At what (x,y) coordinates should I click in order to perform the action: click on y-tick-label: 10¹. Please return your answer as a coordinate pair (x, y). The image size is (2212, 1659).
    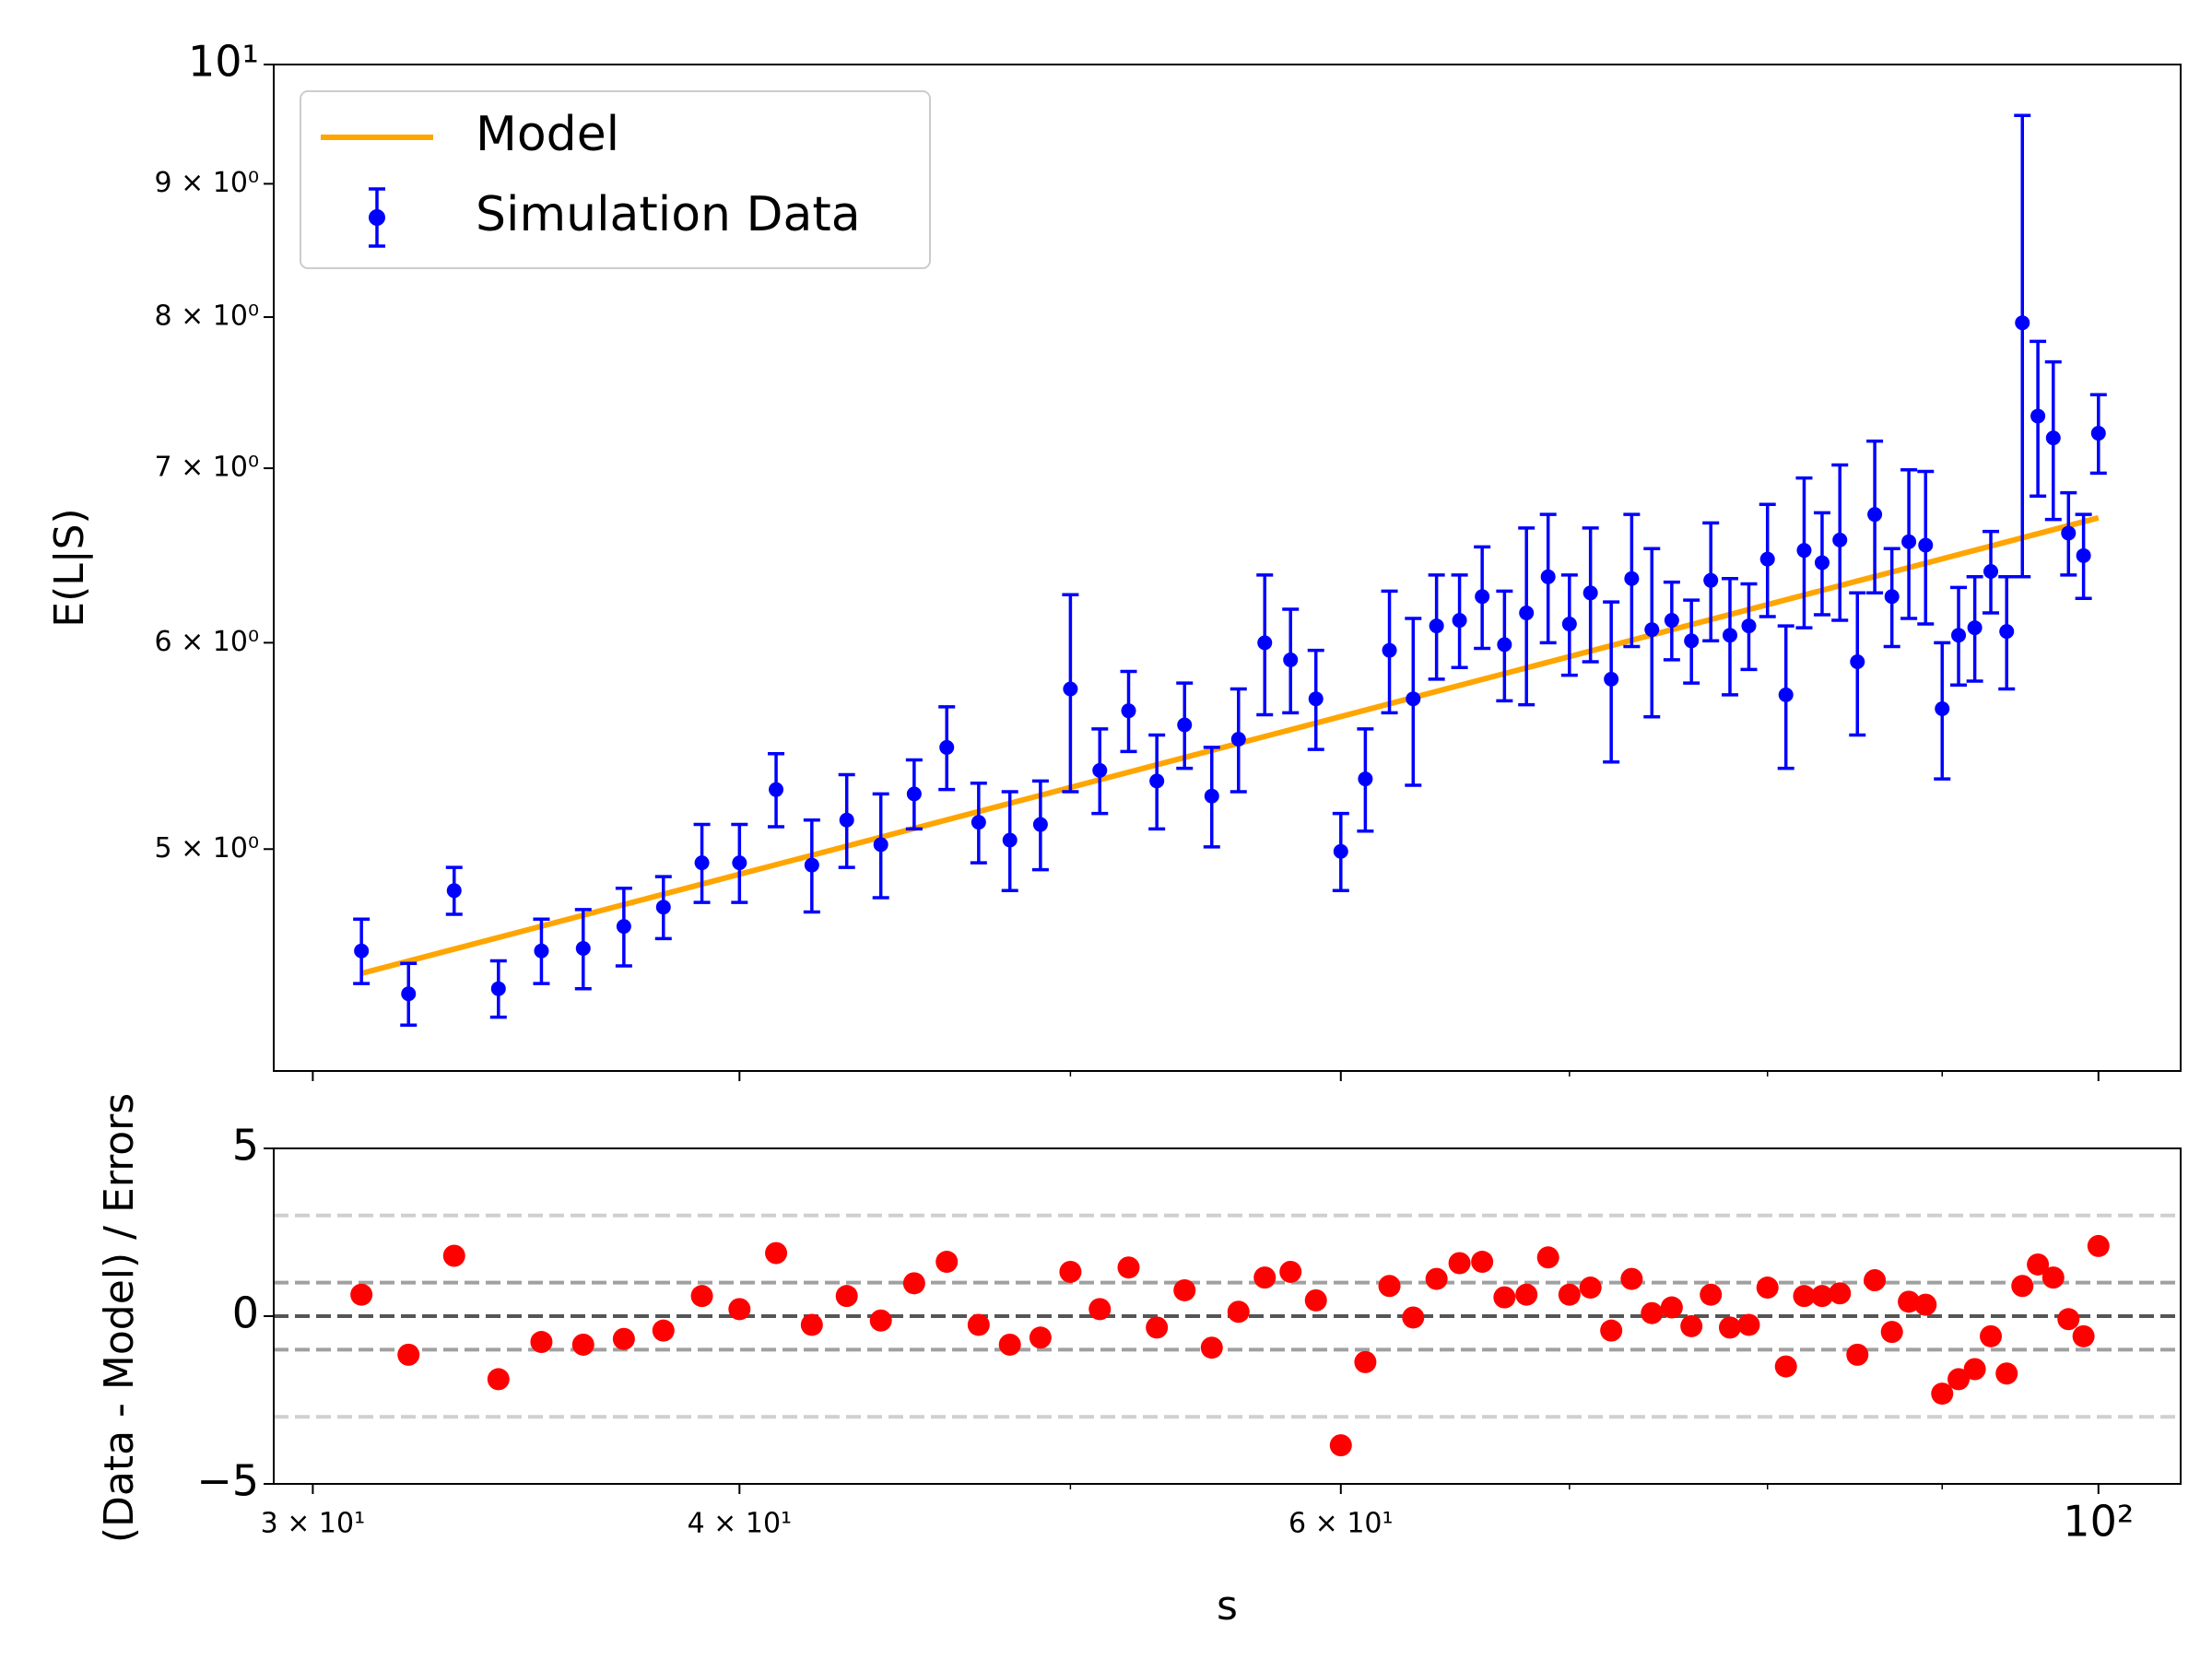
    Looking at the image, I should click on (223, 62).